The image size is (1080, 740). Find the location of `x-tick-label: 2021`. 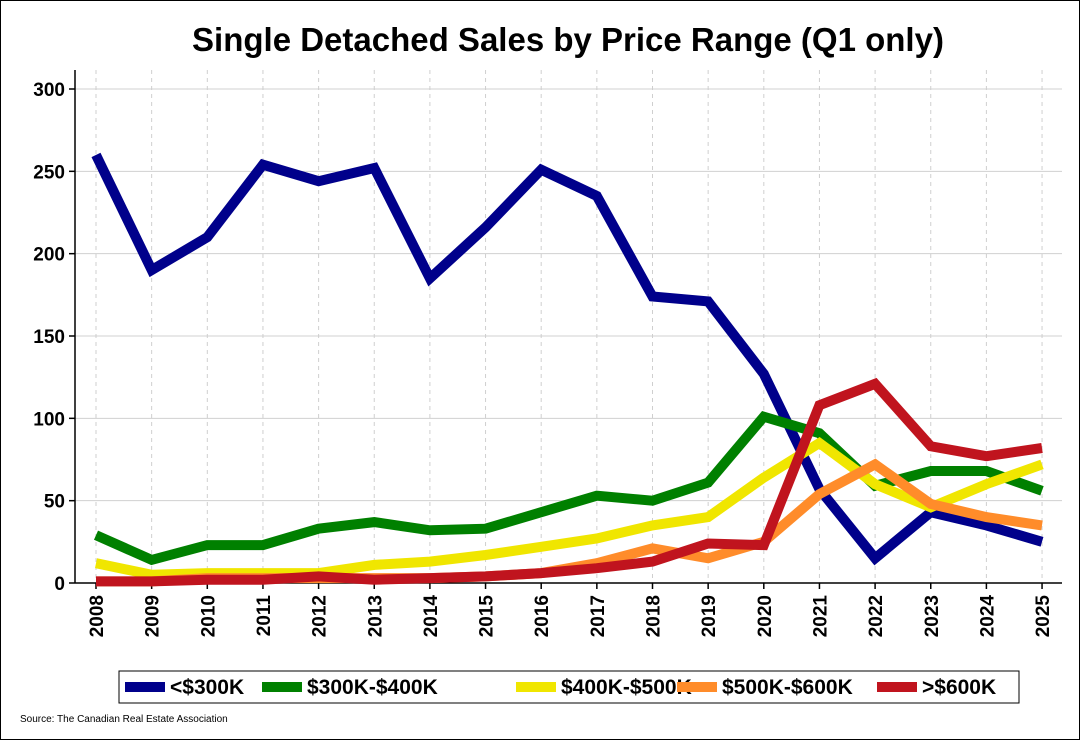

x-tick-label: 2021 is located at coordinates (820, 616).